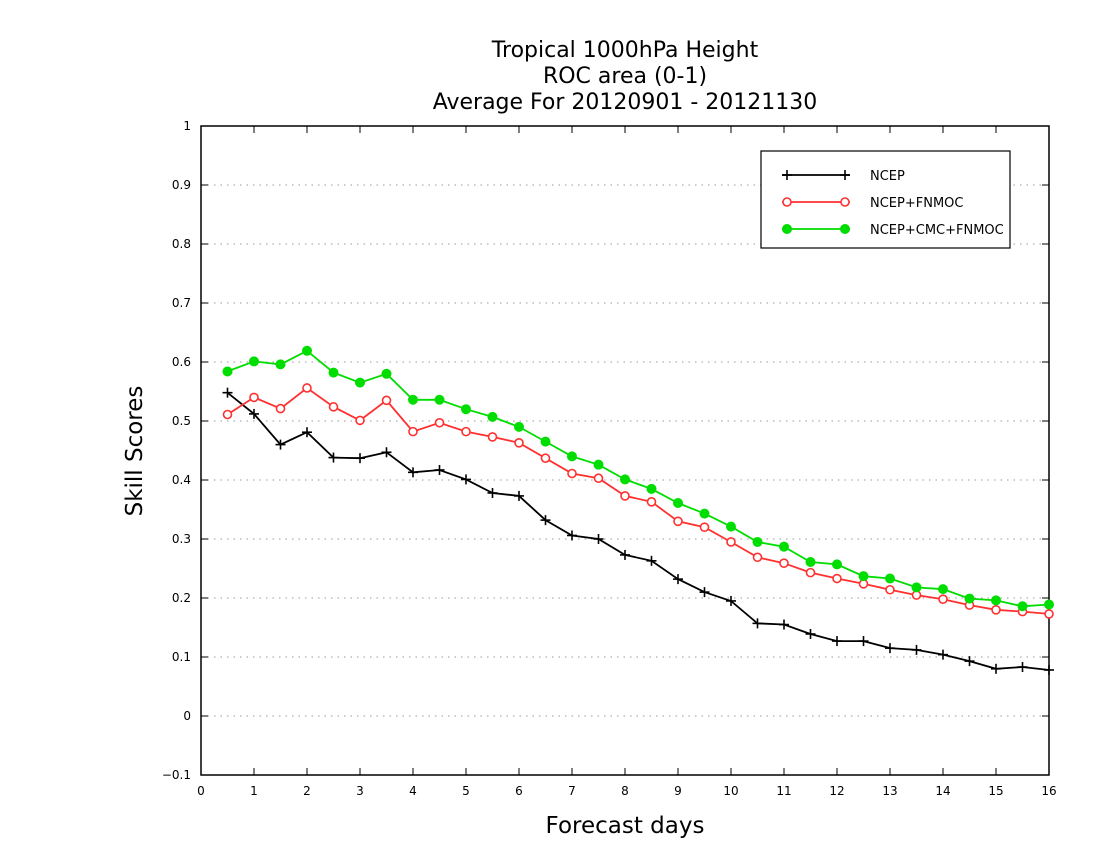 The height and width of the screenshot is (850, 1100). Describe the element at coordinates (201, 791) in the screenshot. I see `x-tick-label: 0` at that location.